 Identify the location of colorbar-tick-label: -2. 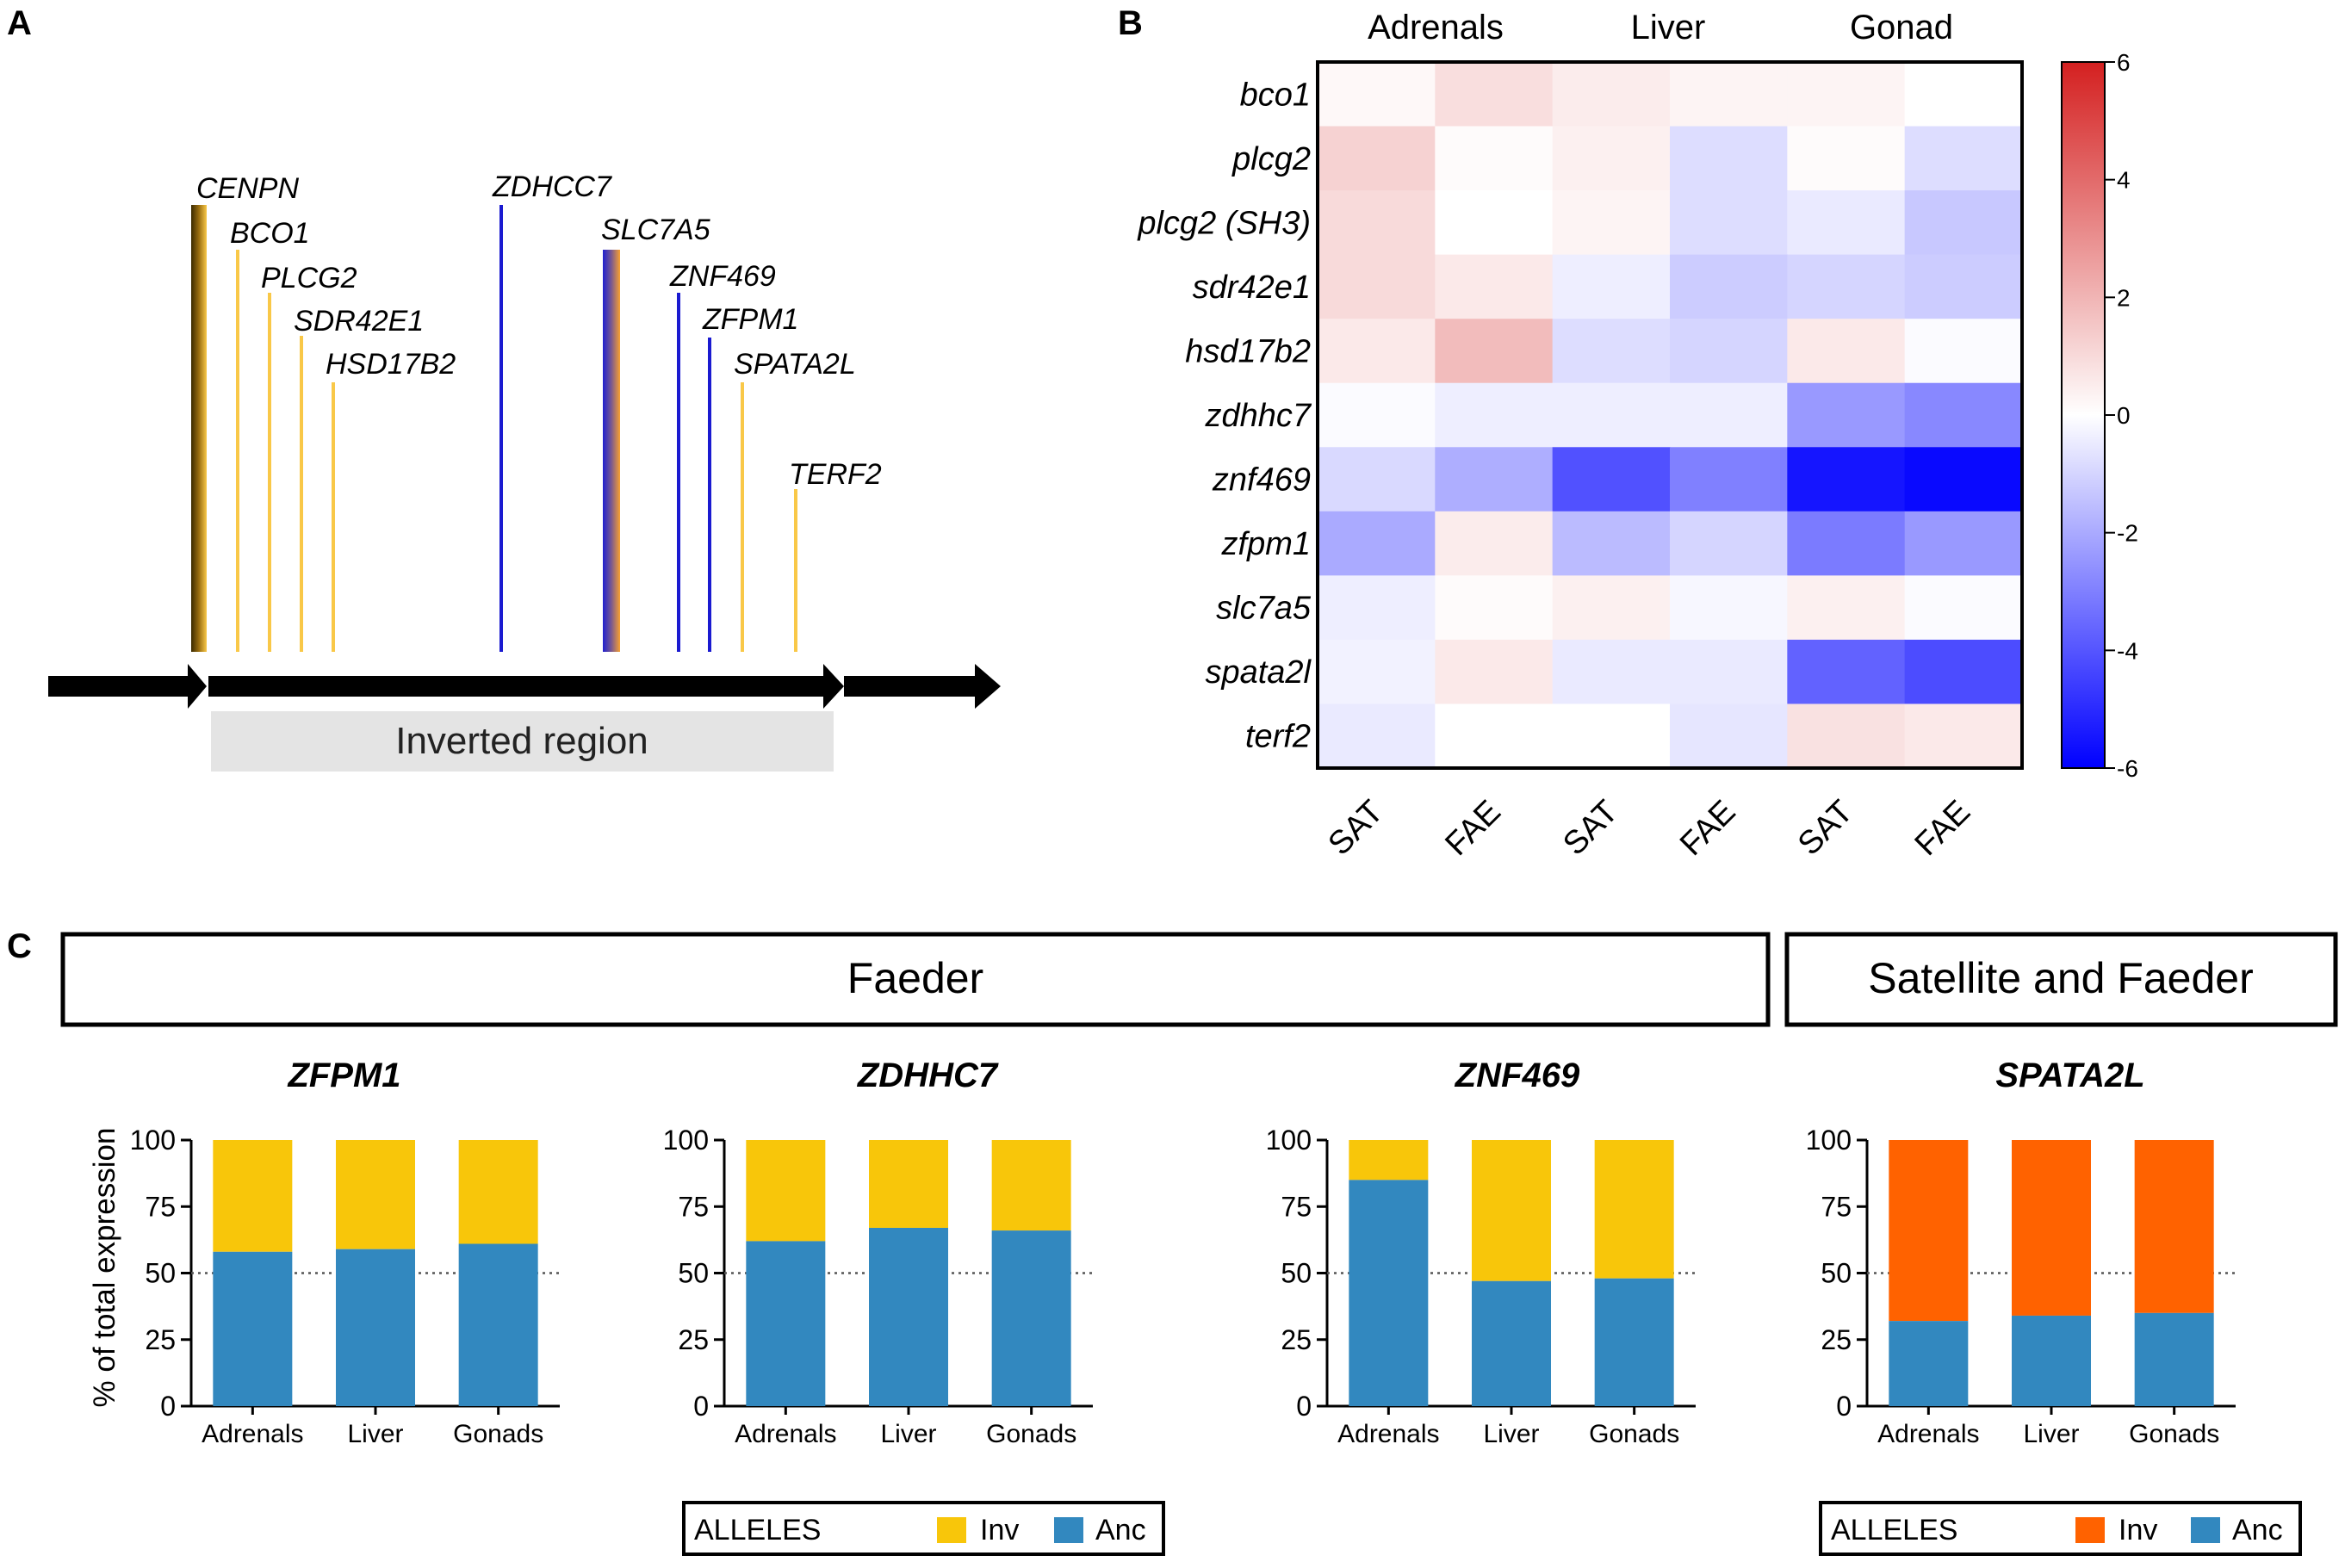
(2127, 533).